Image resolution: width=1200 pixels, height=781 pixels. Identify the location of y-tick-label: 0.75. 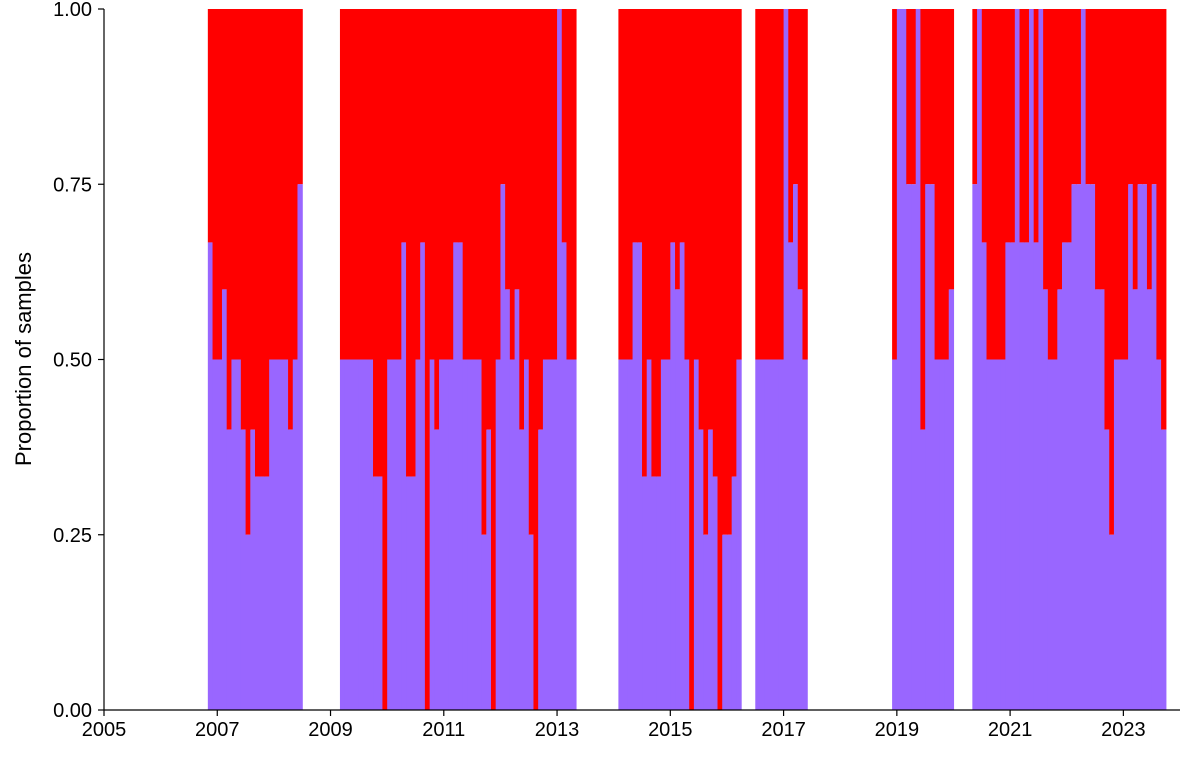
(72, 185).